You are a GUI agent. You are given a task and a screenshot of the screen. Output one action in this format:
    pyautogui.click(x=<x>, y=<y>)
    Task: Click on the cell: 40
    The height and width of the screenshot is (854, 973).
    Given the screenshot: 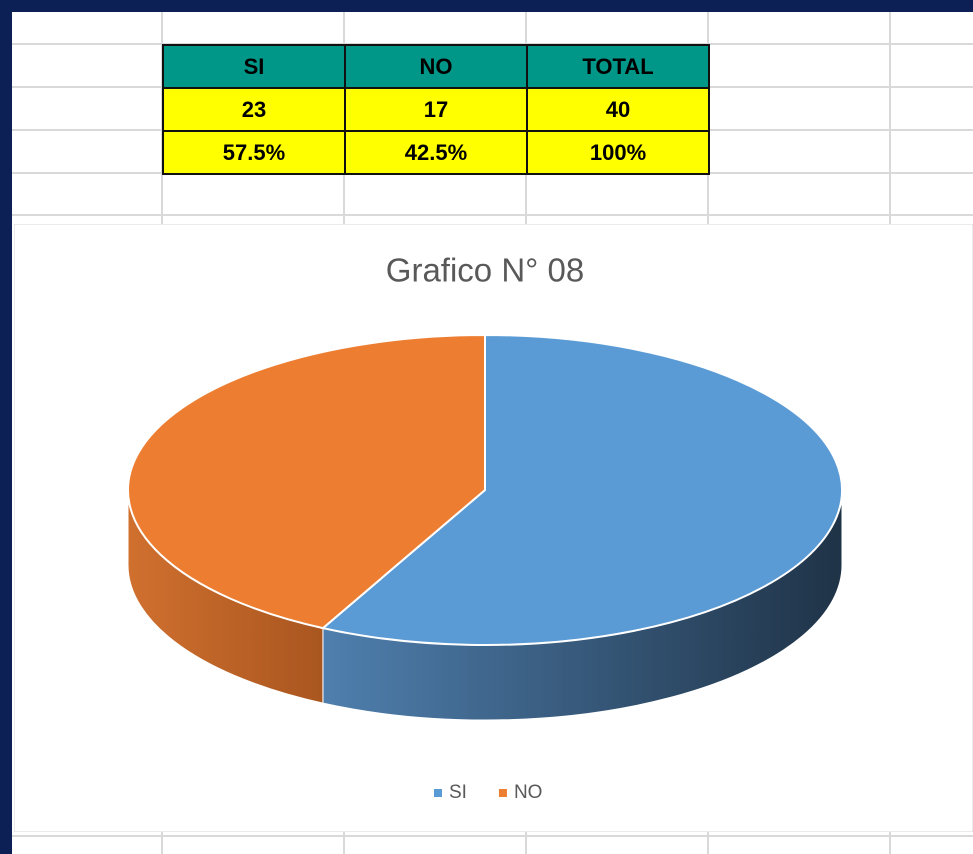 What is the action you would take?
    pyautogui.click(x=618, y=109)
    